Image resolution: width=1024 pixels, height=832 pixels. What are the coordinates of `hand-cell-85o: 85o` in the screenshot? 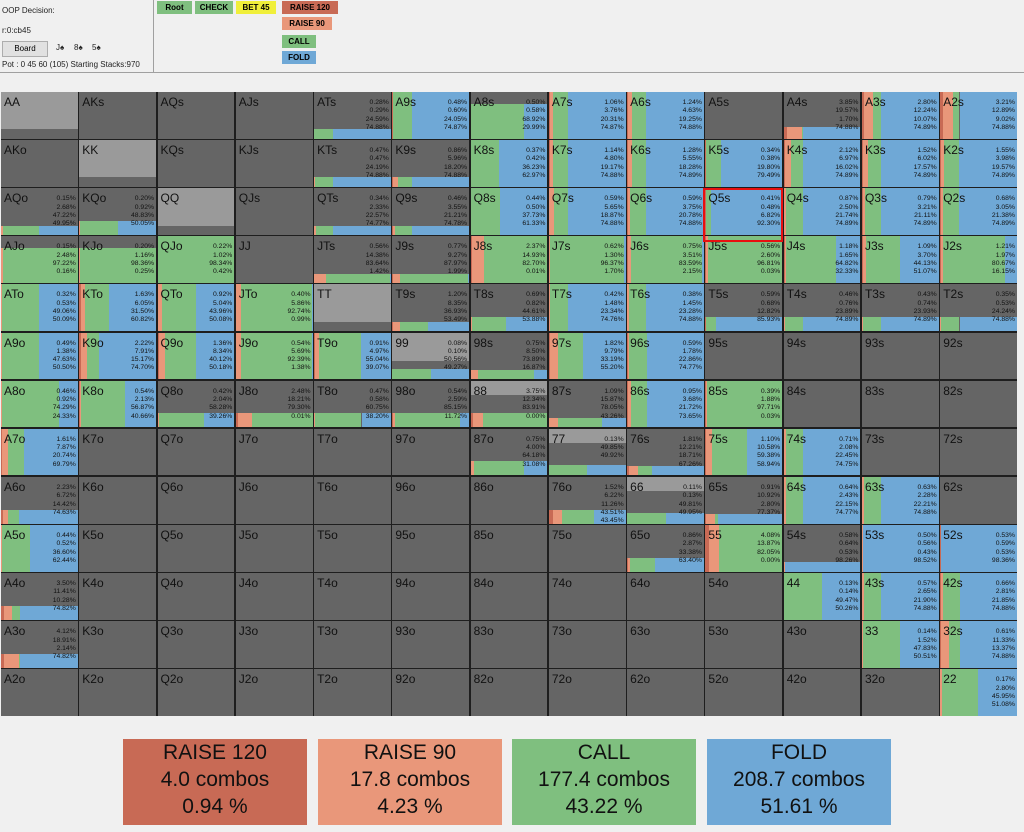 It's located at (509, 548).